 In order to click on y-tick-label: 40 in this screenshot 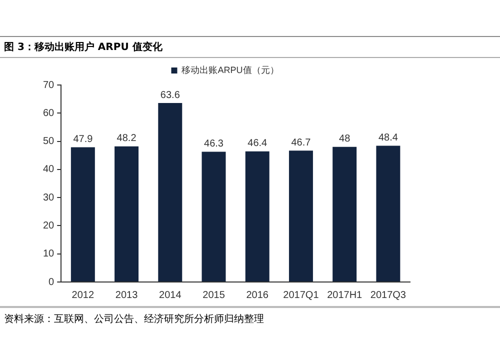, I will do `click(49, 170)`.